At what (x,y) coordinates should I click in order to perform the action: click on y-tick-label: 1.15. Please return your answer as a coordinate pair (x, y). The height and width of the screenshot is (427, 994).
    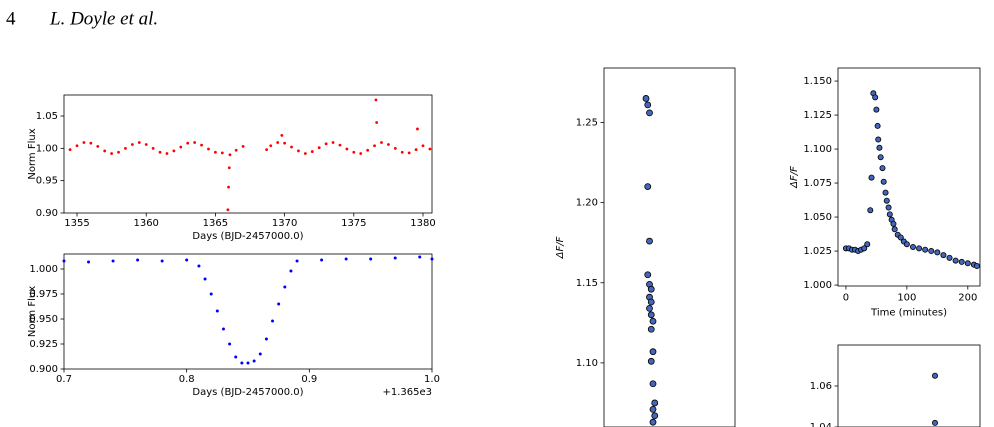
    Looking at the image, I should click on (587, 283).